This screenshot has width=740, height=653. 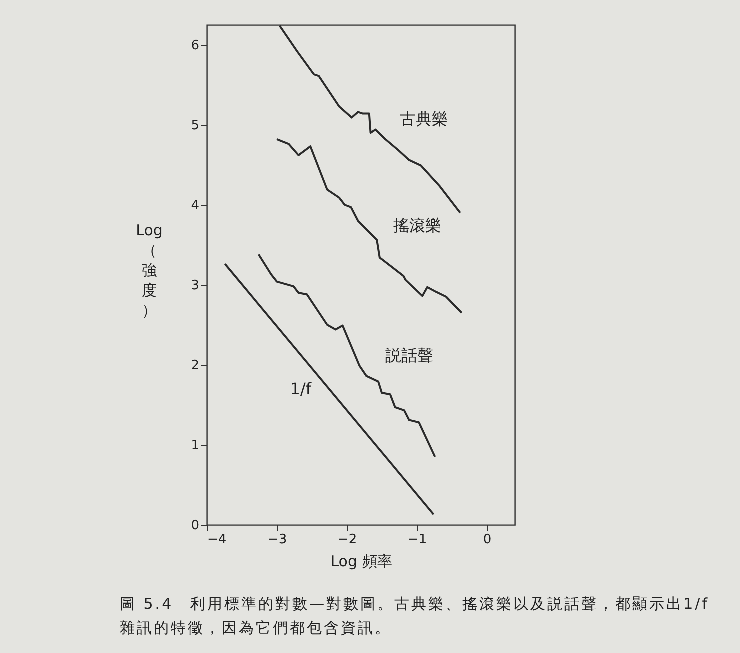 I want to click on x-axis-title: Log 頻率, so click(x=361, y=561).